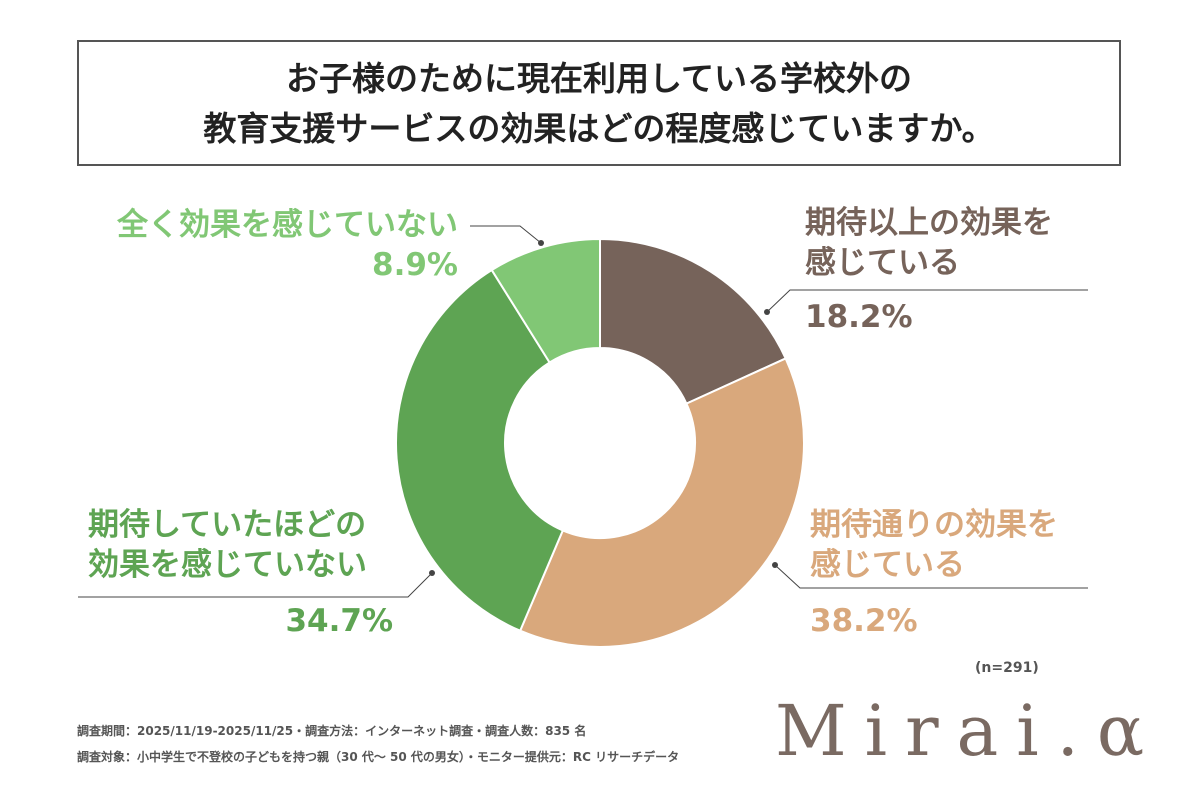 The image size is (1200, 800). Describe the element at coordinates (598, 78) in the screenshot. I see `title-line1: お子様のために現在利用している学校外の` at that location.